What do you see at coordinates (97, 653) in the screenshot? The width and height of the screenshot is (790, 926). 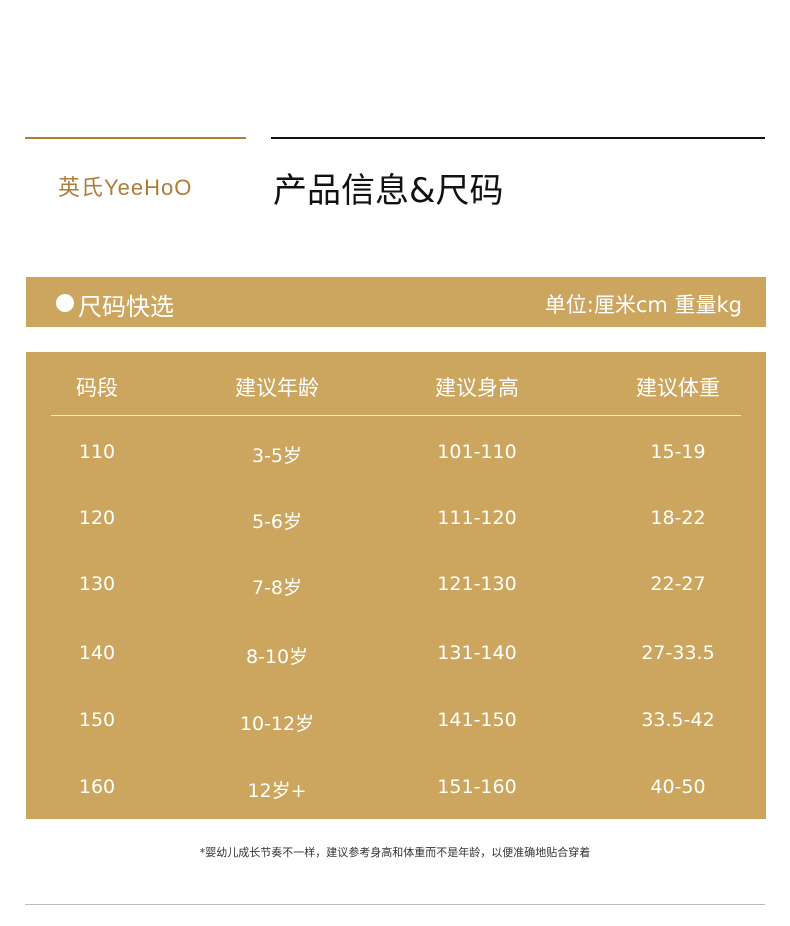 I see `table-cell: 140` at bounding box center [97, 653].